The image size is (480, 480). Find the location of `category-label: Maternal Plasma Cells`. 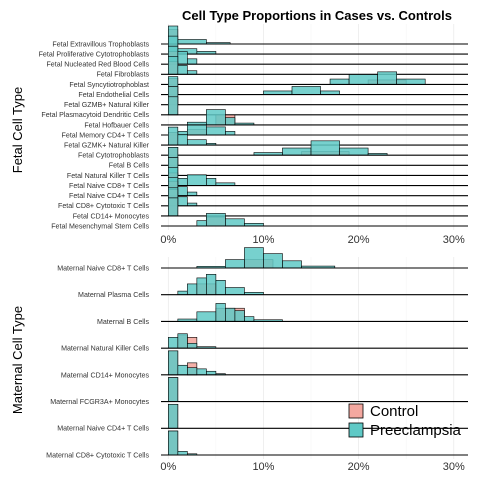

category-label: Maternal Plasma Cells is located at coordinates (113, 295).